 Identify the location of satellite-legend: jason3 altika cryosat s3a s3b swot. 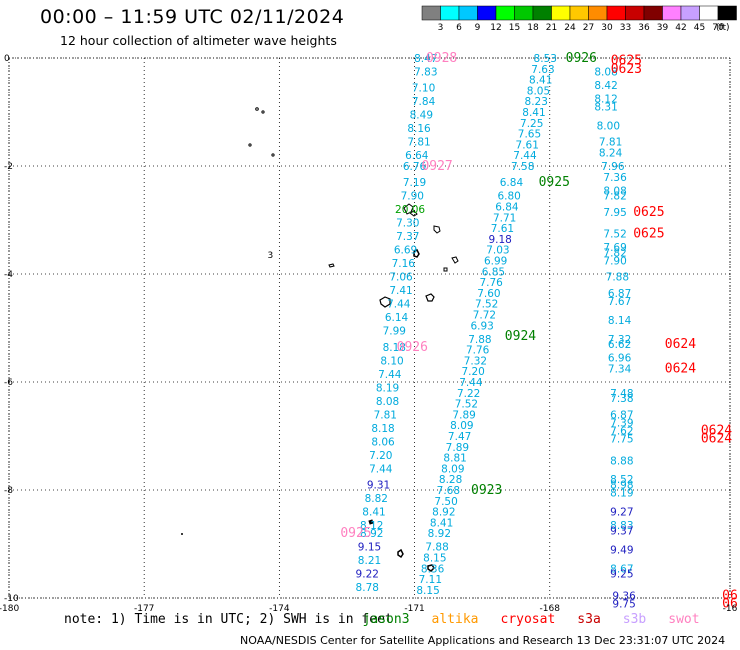
(531, 619).